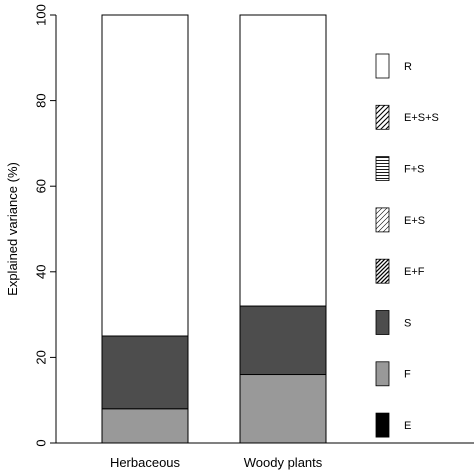 This screenshot has width=474, height=474. I want to click on legend-label-f-plus-s: F+S, so click(414, 169).